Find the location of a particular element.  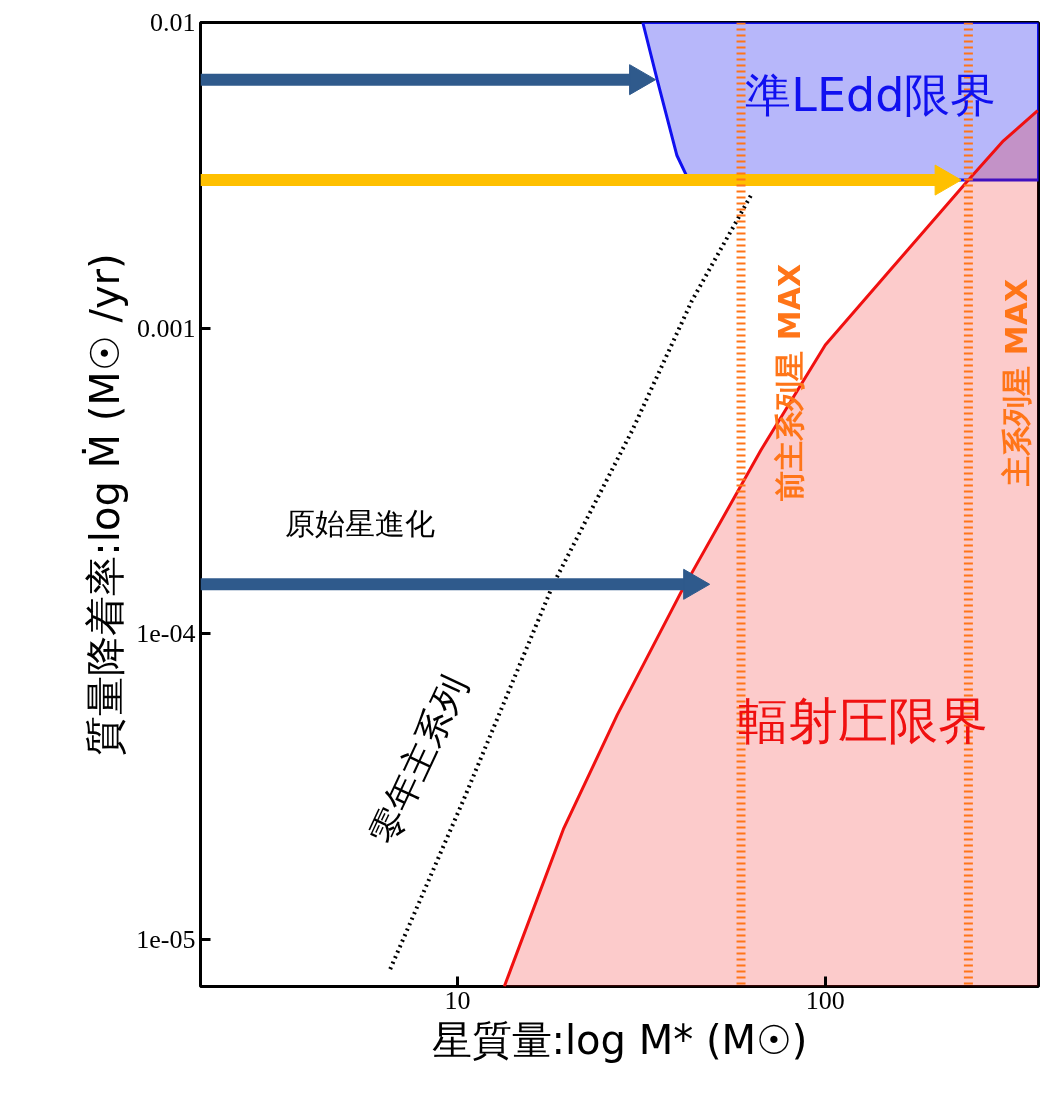

y-tick-label: 1e-04 is located at coordinates (166, 634).